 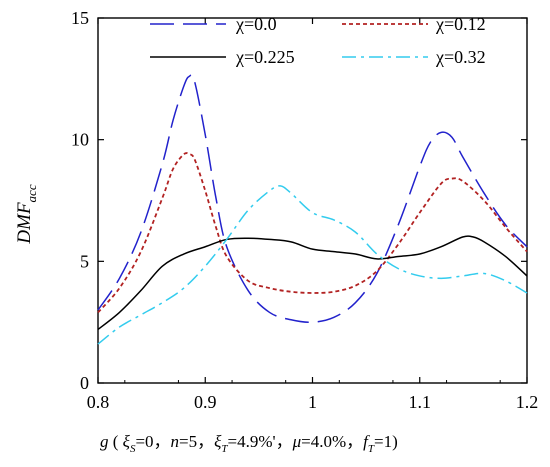 I want to click on xlabel-sep4: ，, so click(x=354, y=441).